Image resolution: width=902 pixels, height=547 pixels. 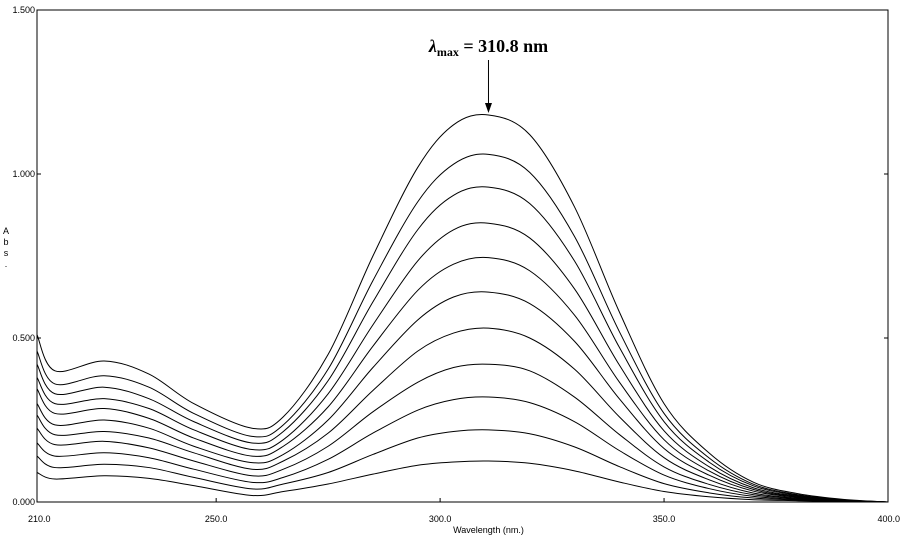 What do you see at coordinates (488, 74) in the screenshot?
I see `annotation-layer: λmax = 310.8 nm` at bounding box center [488, 74].